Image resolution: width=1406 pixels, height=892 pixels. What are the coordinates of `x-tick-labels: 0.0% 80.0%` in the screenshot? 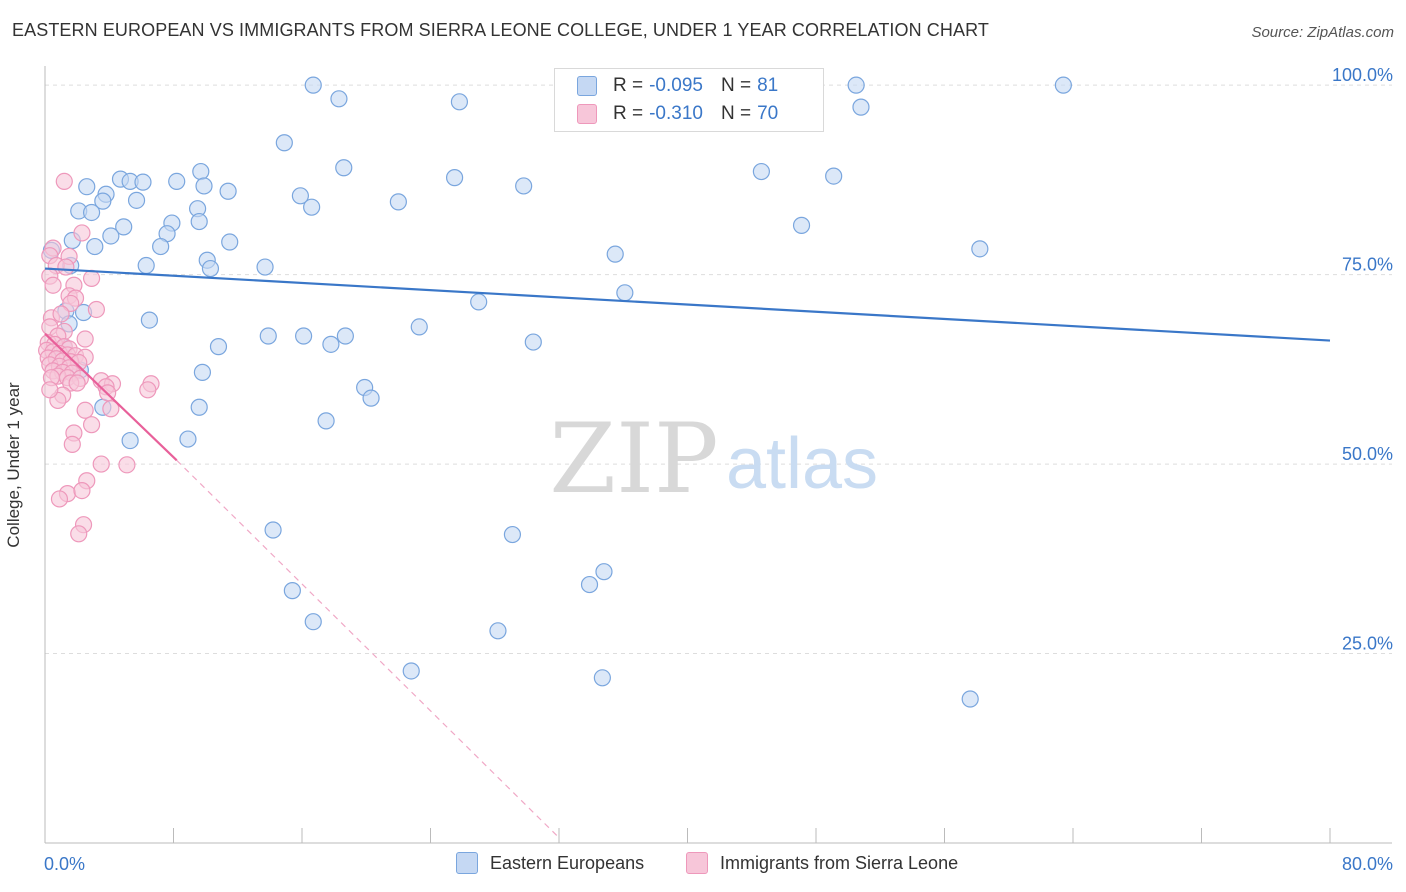 It's located at (718, 864).